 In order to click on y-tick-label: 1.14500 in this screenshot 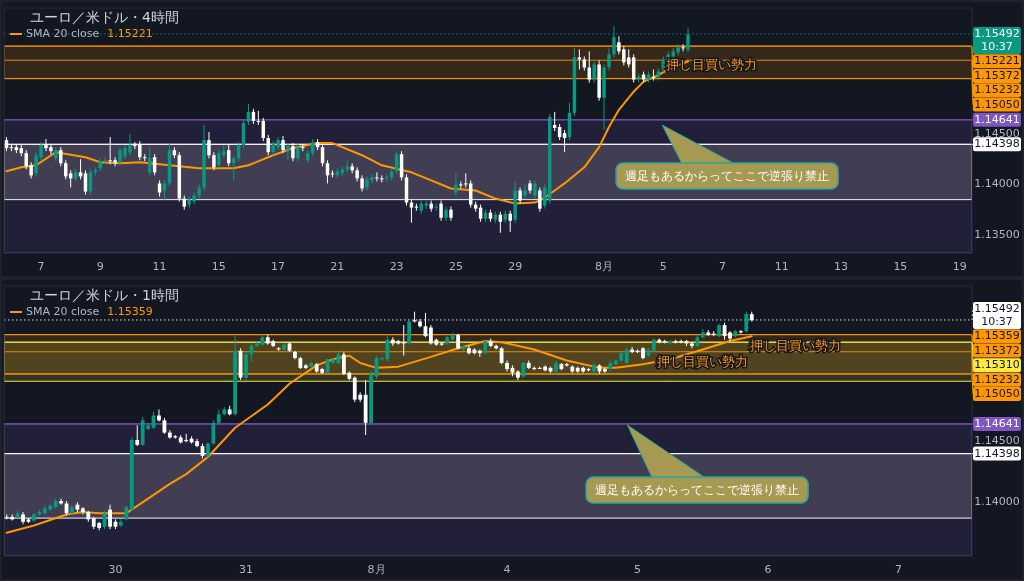, I will do `click(997, 441)`.